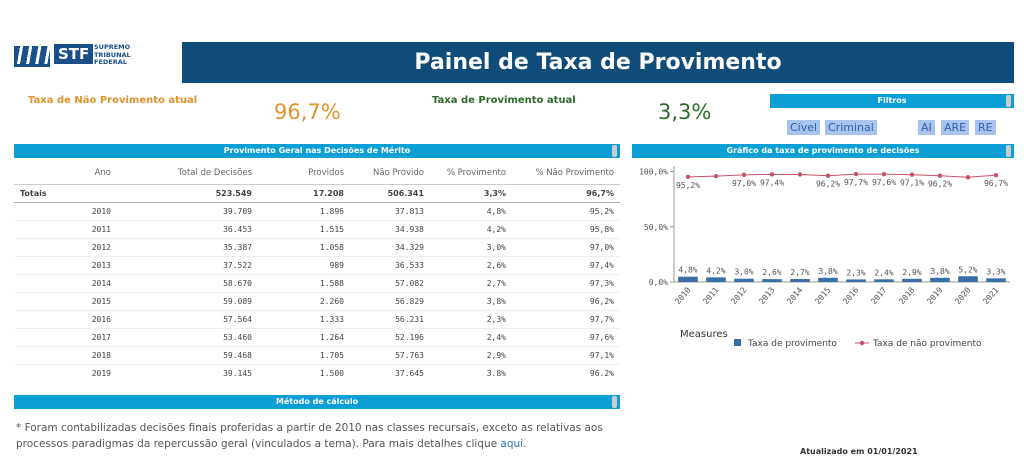 This screenshot has height=470, width=1024. Describe the element at coordinates (390, 193) in the screenshot. I see `totals-cell: 506.341` at that location.